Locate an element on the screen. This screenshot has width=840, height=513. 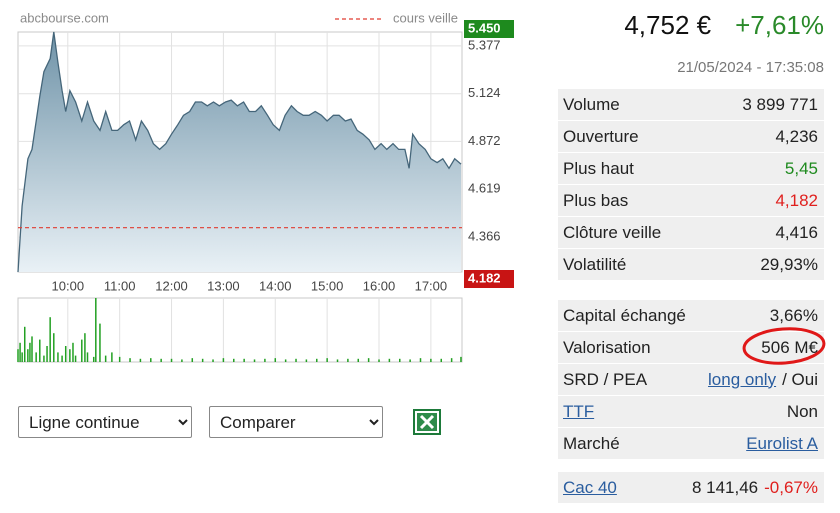
watermark: abcbourse.com is located at coordinates (64, 17).